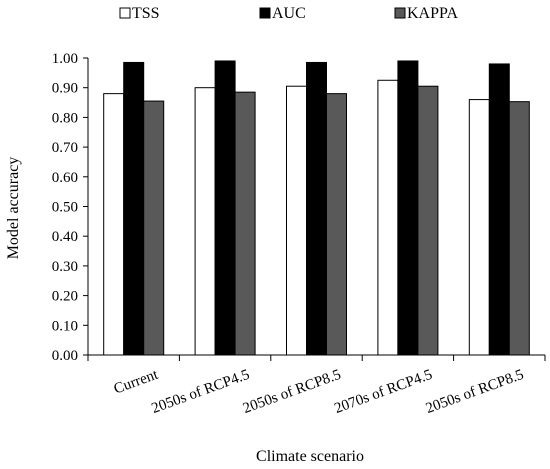  Describe the element at coordinates (65, 59) in the screenshot. I see `y-tick-label: 1.00` at that location.